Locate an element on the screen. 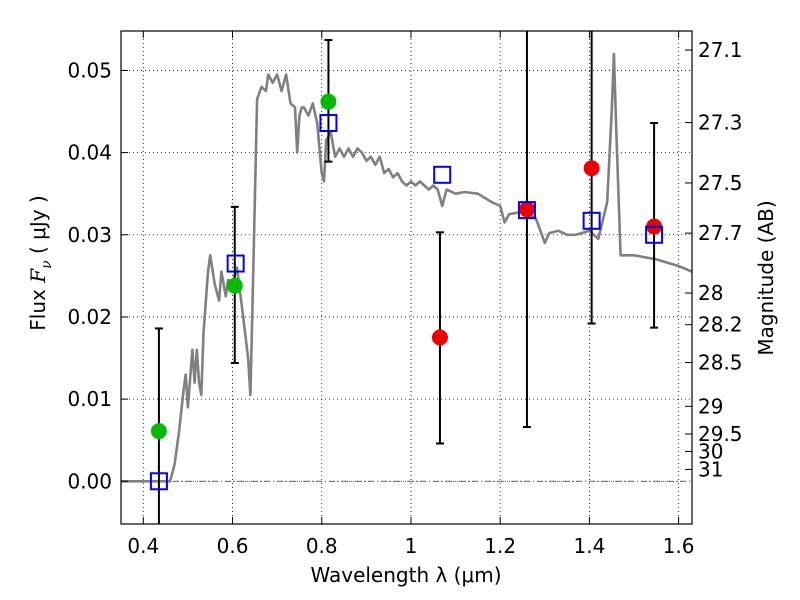  y2-tick-label: 30 is located at coordinates (710, 451).